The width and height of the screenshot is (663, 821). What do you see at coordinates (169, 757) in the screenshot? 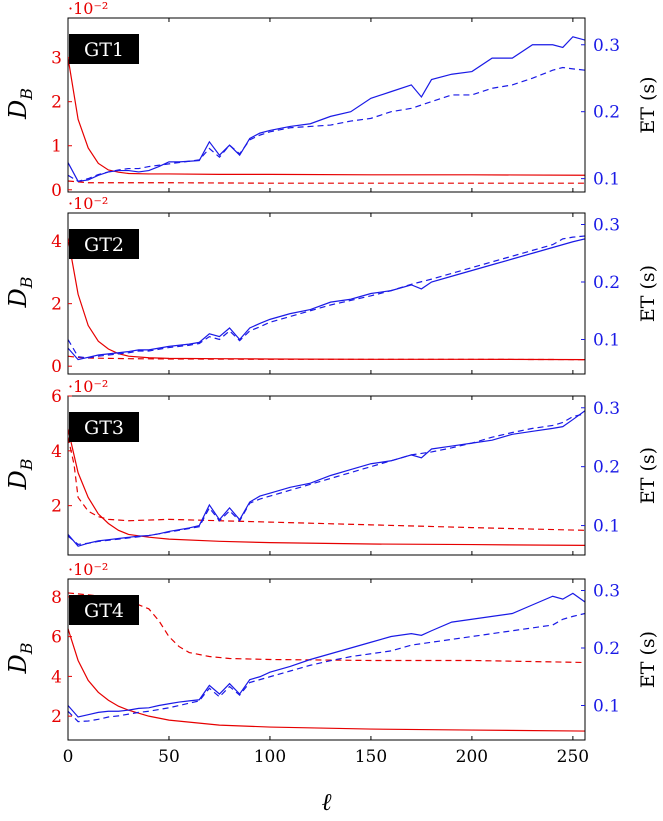
I see `x-tick-label: 50` at bounding box center [169, 757].